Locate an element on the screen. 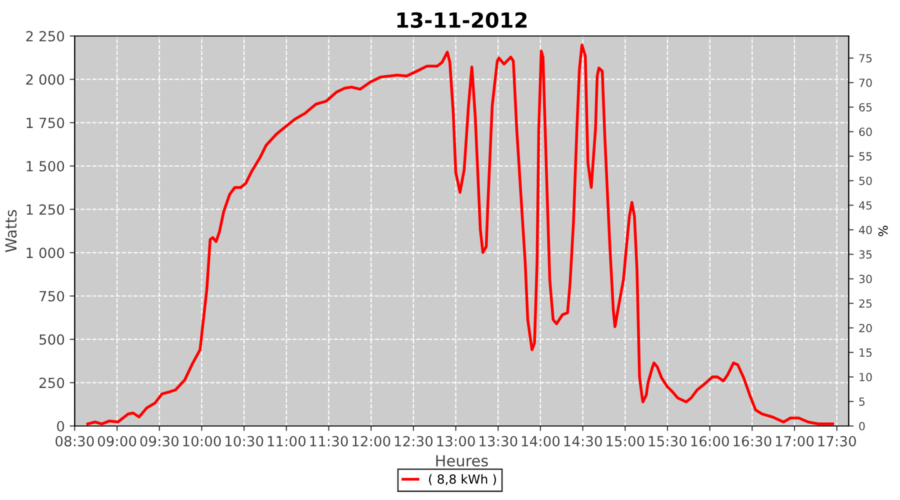 This screenshot has width=900, height=500. x-tick-label: 13:30 is located at coordinates (499, 441).